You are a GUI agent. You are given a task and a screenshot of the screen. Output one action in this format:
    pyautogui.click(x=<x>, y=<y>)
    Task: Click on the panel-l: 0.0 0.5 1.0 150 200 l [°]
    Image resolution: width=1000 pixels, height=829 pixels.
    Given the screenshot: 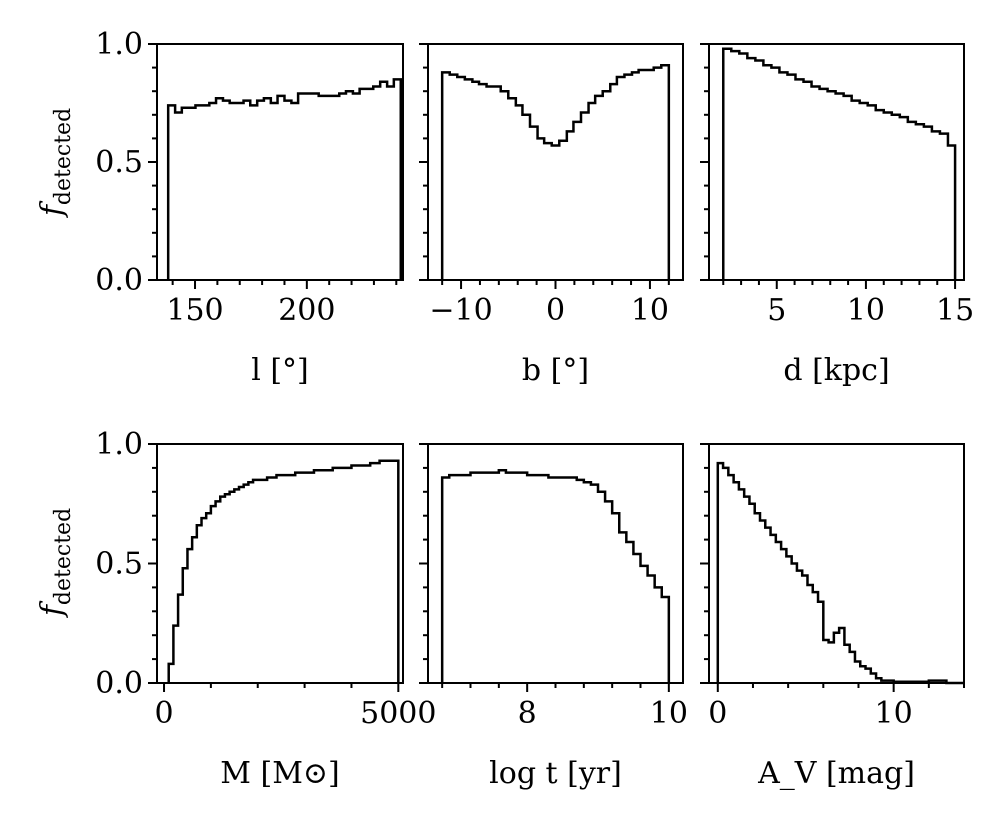 What is the action you would take?
    pyautogui.click(x=249, y=207)
    